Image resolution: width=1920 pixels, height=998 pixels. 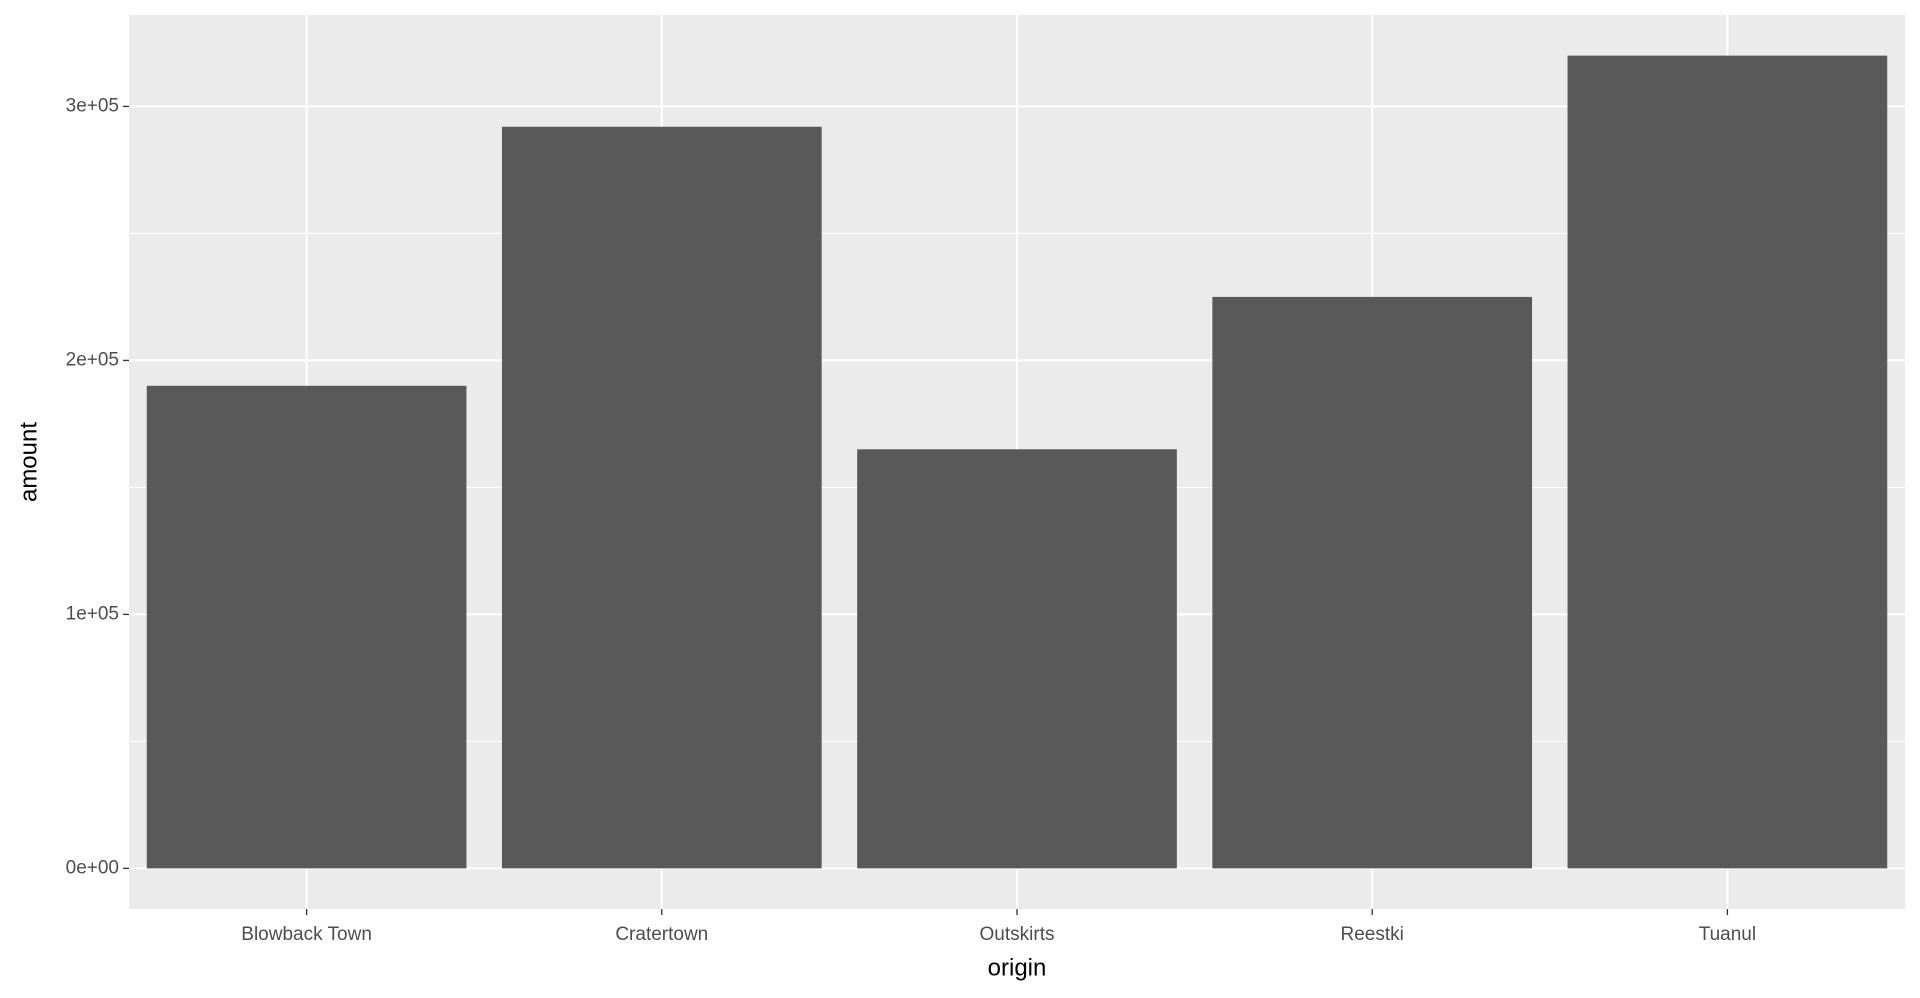 What do you see at coordinates (661, 934) in the screenshot?
I see `x-tick-label: Cratertown` at bounding box center [661, 934].